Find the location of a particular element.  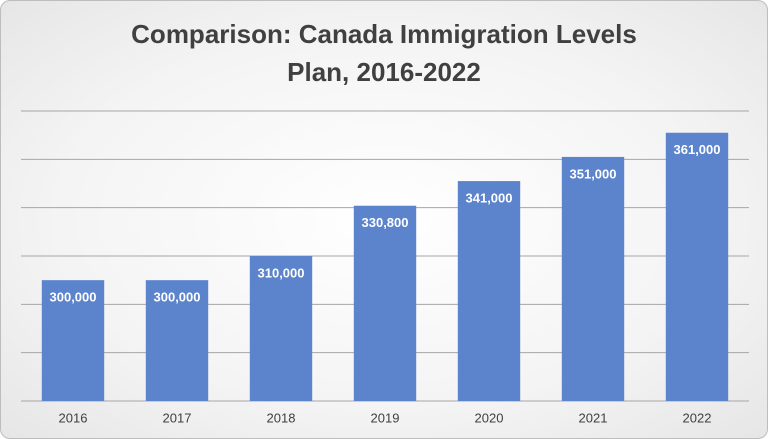

value-label: 341,000 is located at coordinates (489, 198).